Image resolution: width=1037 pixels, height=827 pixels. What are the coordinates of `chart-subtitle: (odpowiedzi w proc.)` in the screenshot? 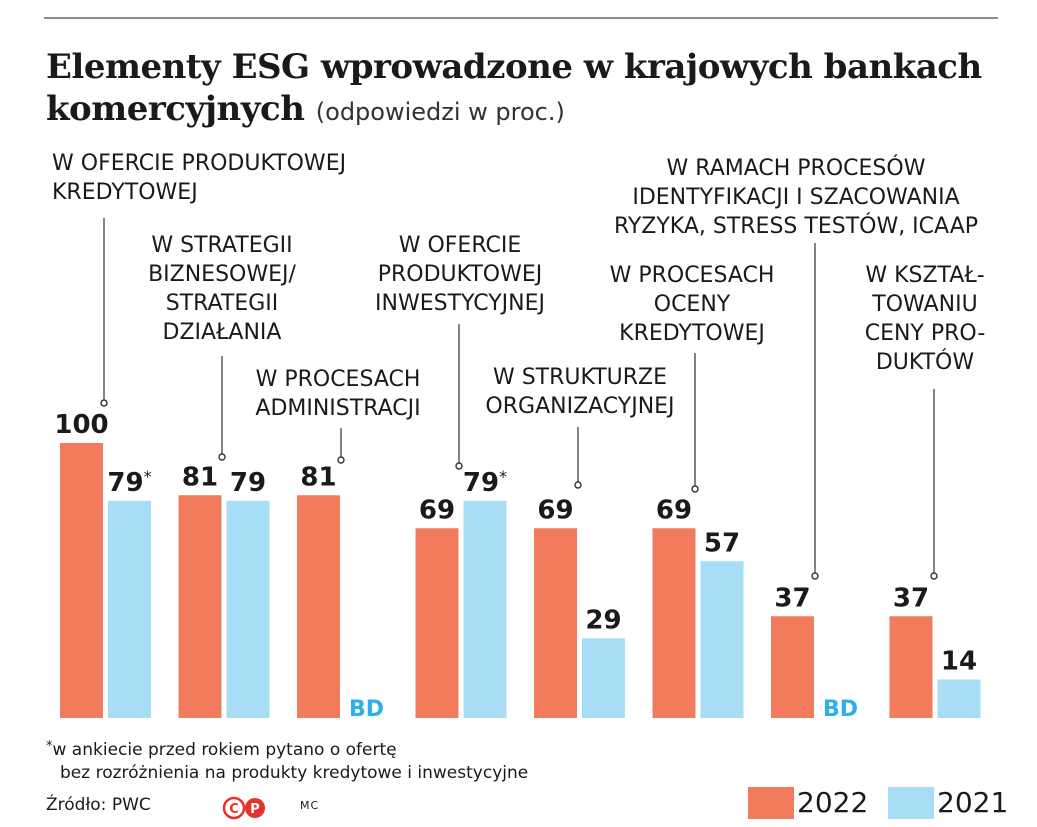 It's located at (440, 112).